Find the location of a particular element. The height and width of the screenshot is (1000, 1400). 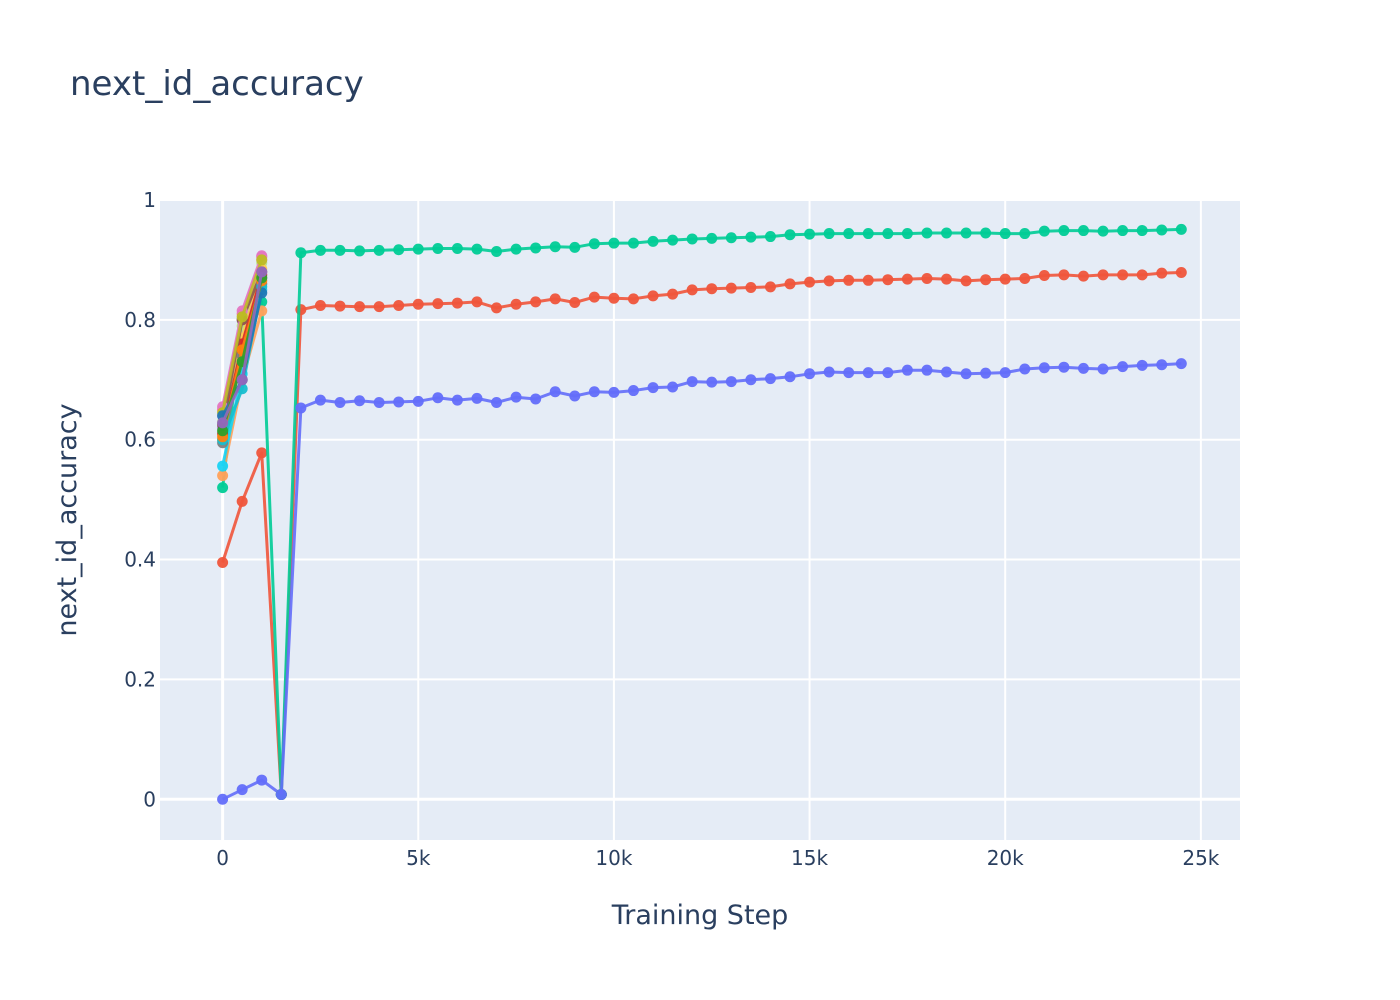

x-tick-label: 0 is located at coordinates (222, 858).